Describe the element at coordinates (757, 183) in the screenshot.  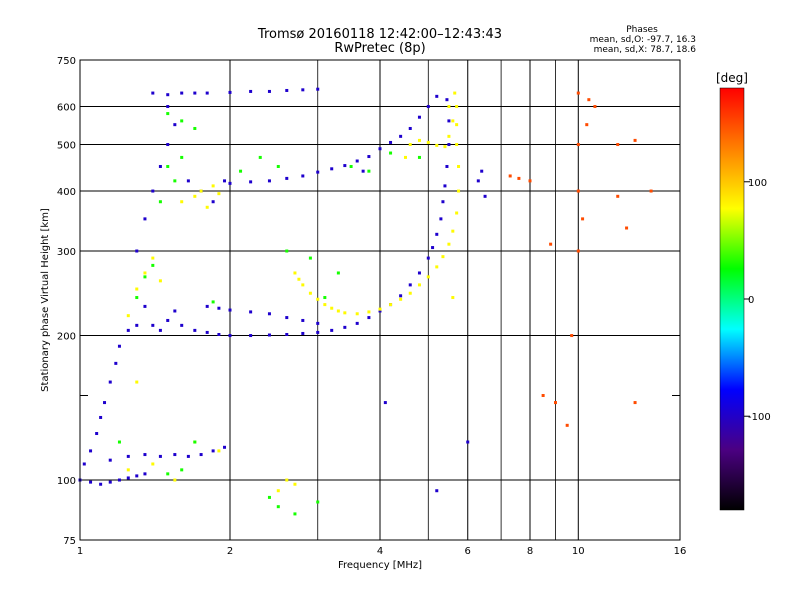
I see `colorbar-tick-label: 100` at that location.